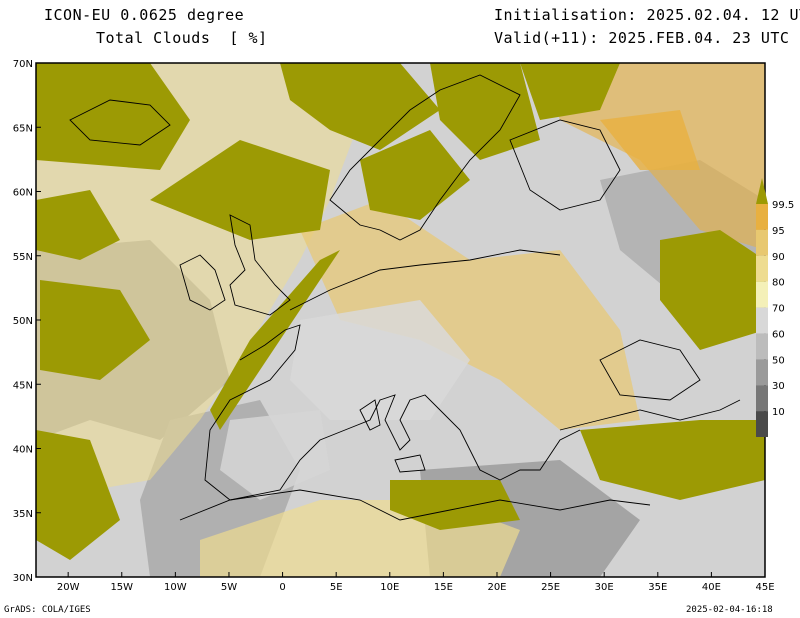 Image resolution: width=800 pixels, height=618 pixels. What do you see at coordinates (443, 587) in the screenshot?
I see `lon-tick-label: 15E` at bounding box center [443, 587].